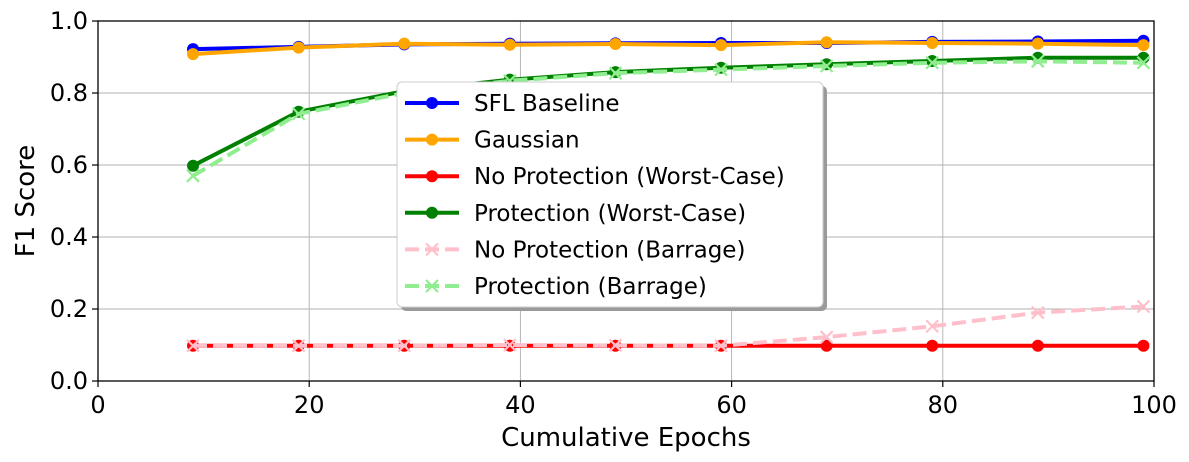 The image size is (1189, 462). I want to click on x-axis-label: Cumulative Epochs, so click(626, 438).